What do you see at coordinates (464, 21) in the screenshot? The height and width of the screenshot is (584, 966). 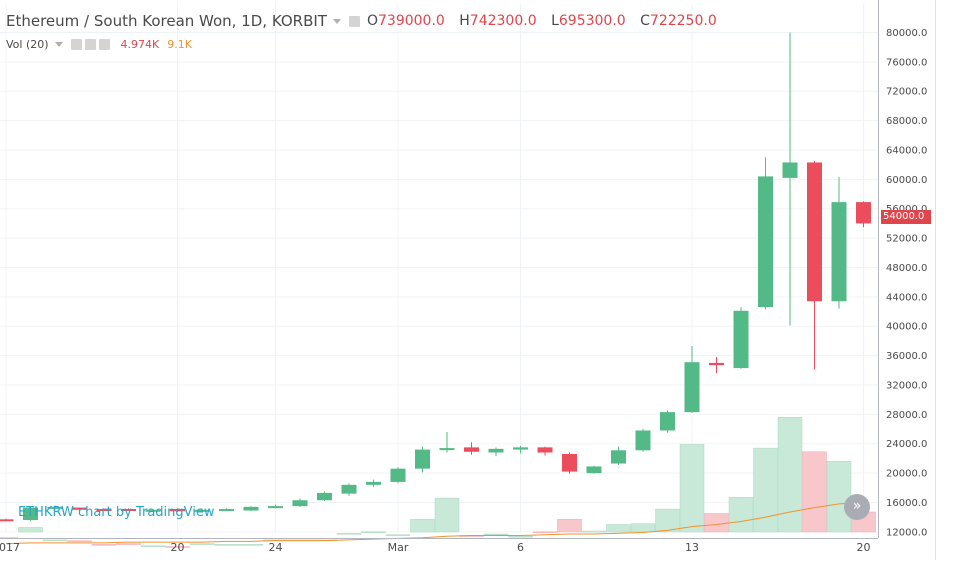 I see `high-label: H` at bounding box center [464, 21].